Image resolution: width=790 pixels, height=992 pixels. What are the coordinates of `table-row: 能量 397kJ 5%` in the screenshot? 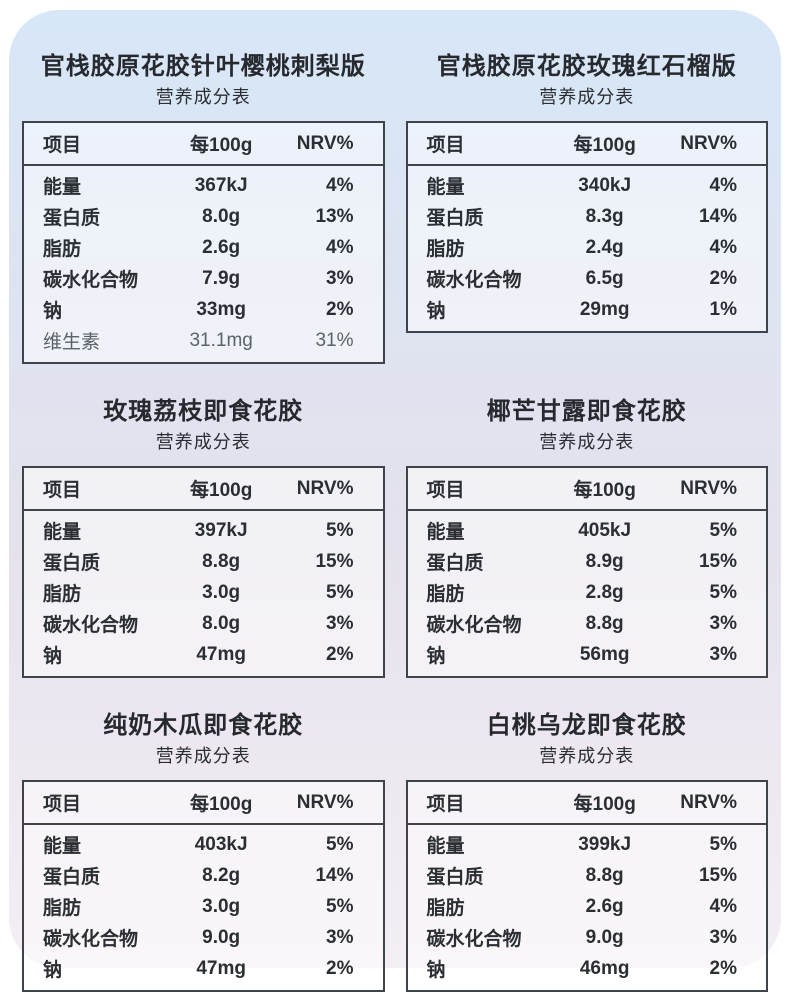 It's located at (203, 530).